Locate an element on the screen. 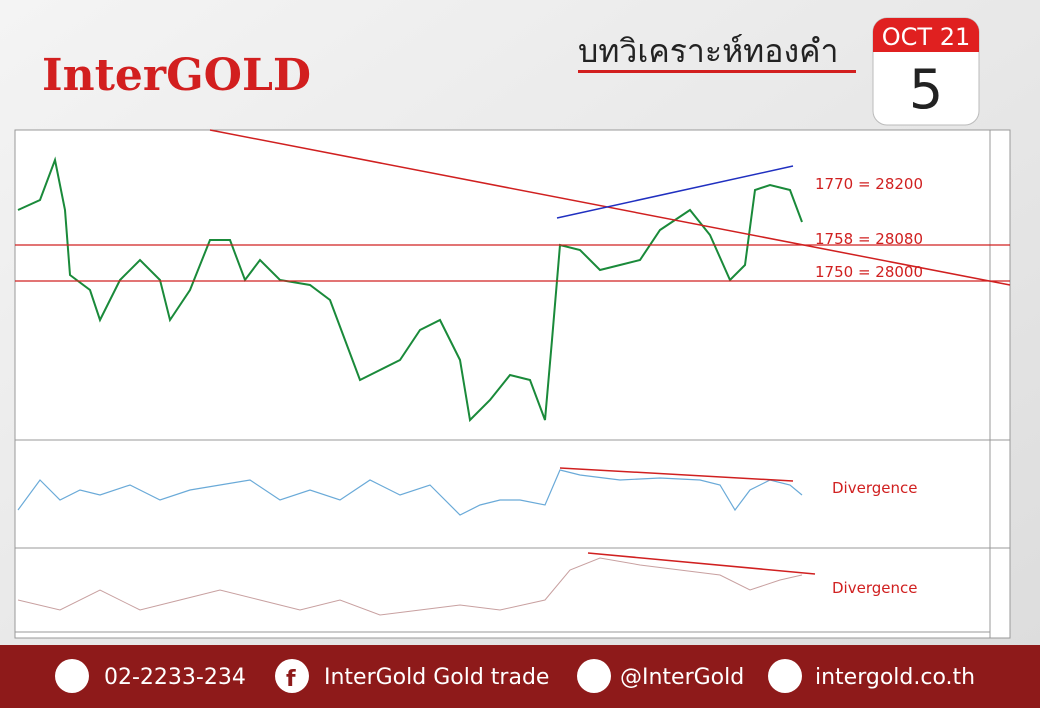 Image resolution: width=1040 pixels, height=708 pixels. title-underline is located at coordinates (717, 71).